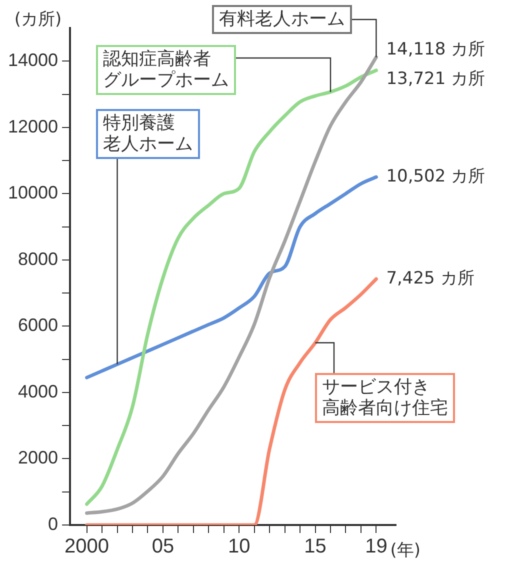 The image size is (506, 567). What do you see at coordinates (239, 547) in the screenshot?
I see `x-tick-label: 10` at bounding box center [239, 547].